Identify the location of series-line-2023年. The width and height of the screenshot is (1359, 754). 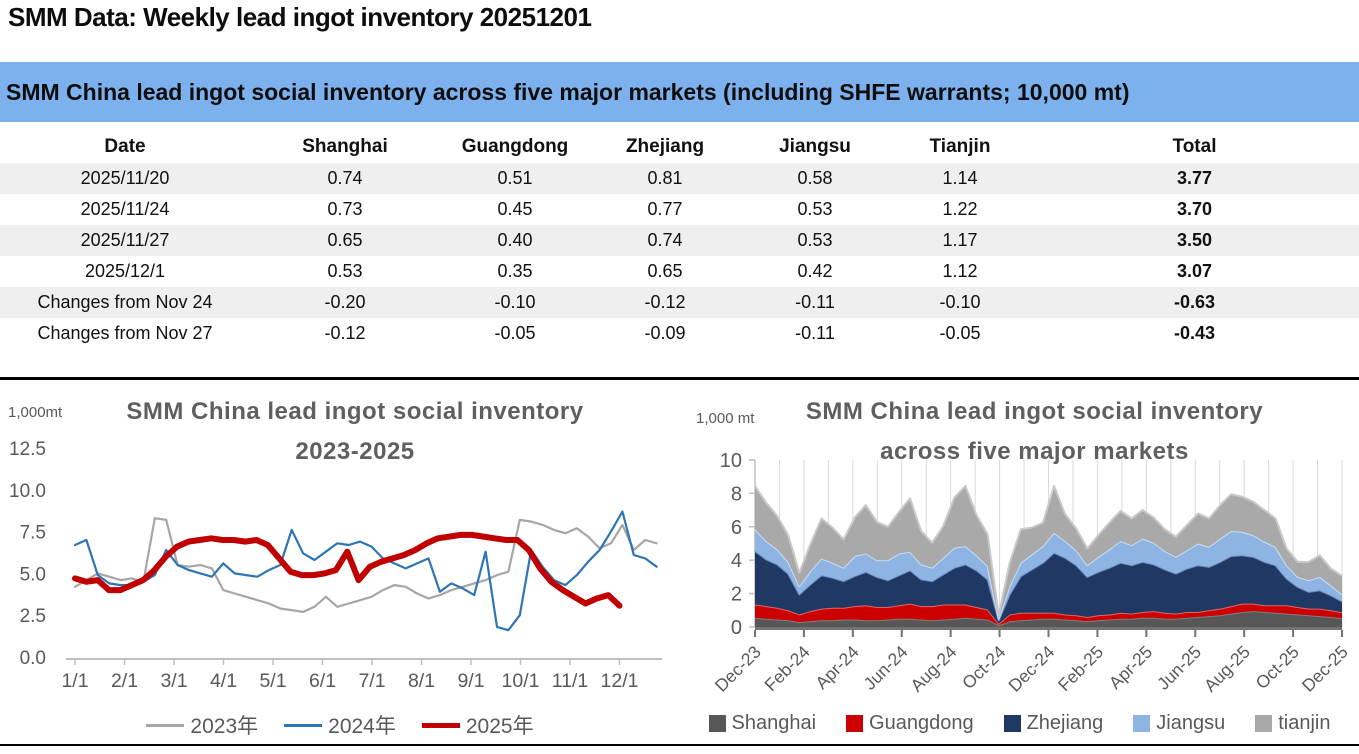
(365, 565).